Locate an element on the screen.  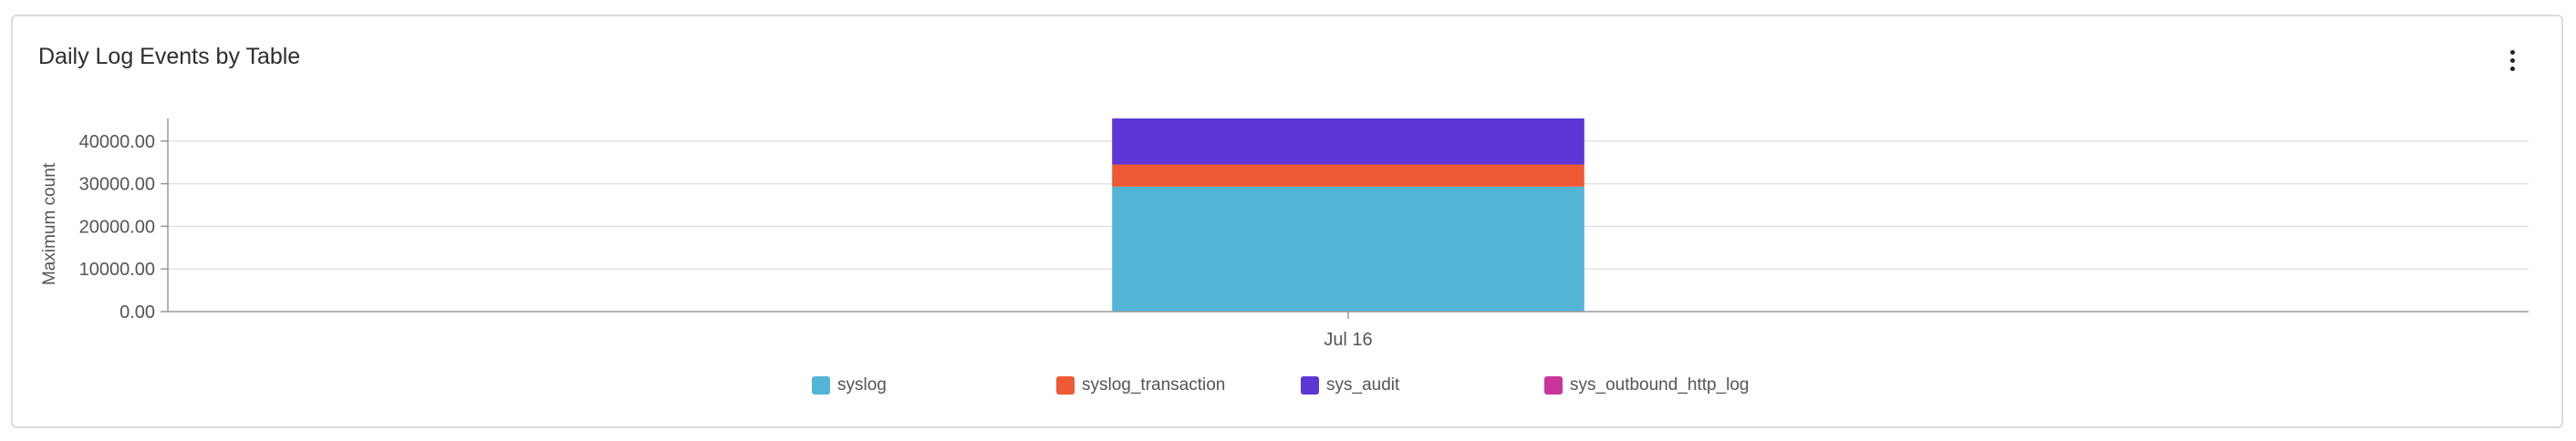
legend-item-sys-outbound-http-log: sys_outbound_http_log is located at coordinates (1647, 385).